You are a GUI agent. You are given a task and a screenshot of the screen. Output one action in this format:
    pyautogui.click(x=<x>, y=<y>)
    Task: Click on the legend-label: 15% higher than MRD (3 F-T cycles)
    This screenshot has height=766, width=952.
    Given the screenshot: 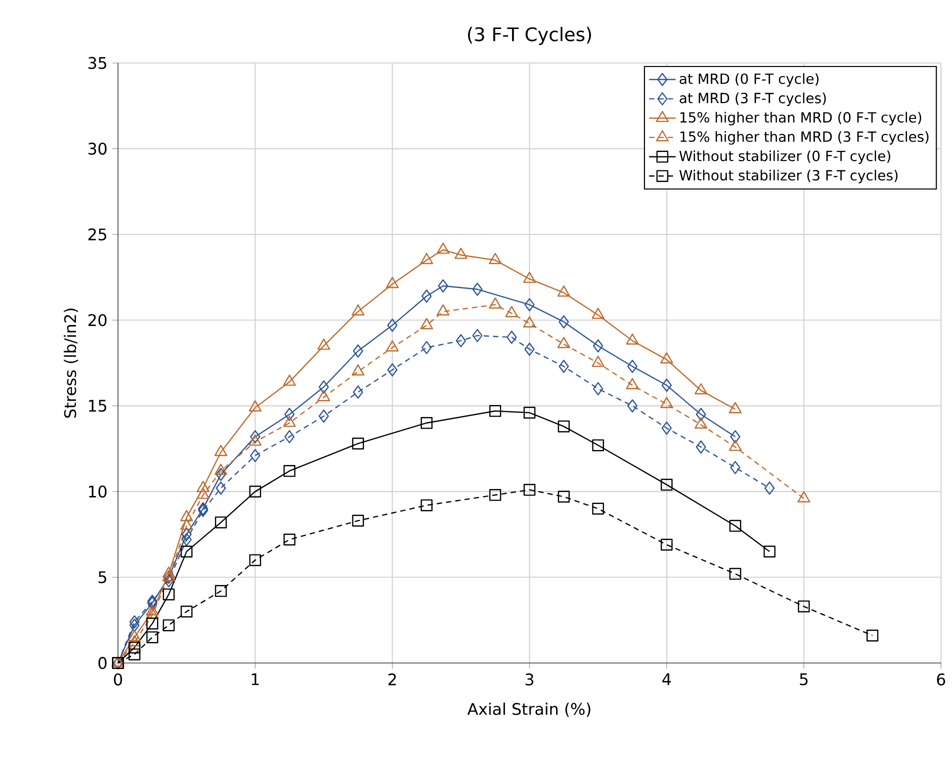 What is the action you would take?
    pyautogui.click(x=804, y=138)
    